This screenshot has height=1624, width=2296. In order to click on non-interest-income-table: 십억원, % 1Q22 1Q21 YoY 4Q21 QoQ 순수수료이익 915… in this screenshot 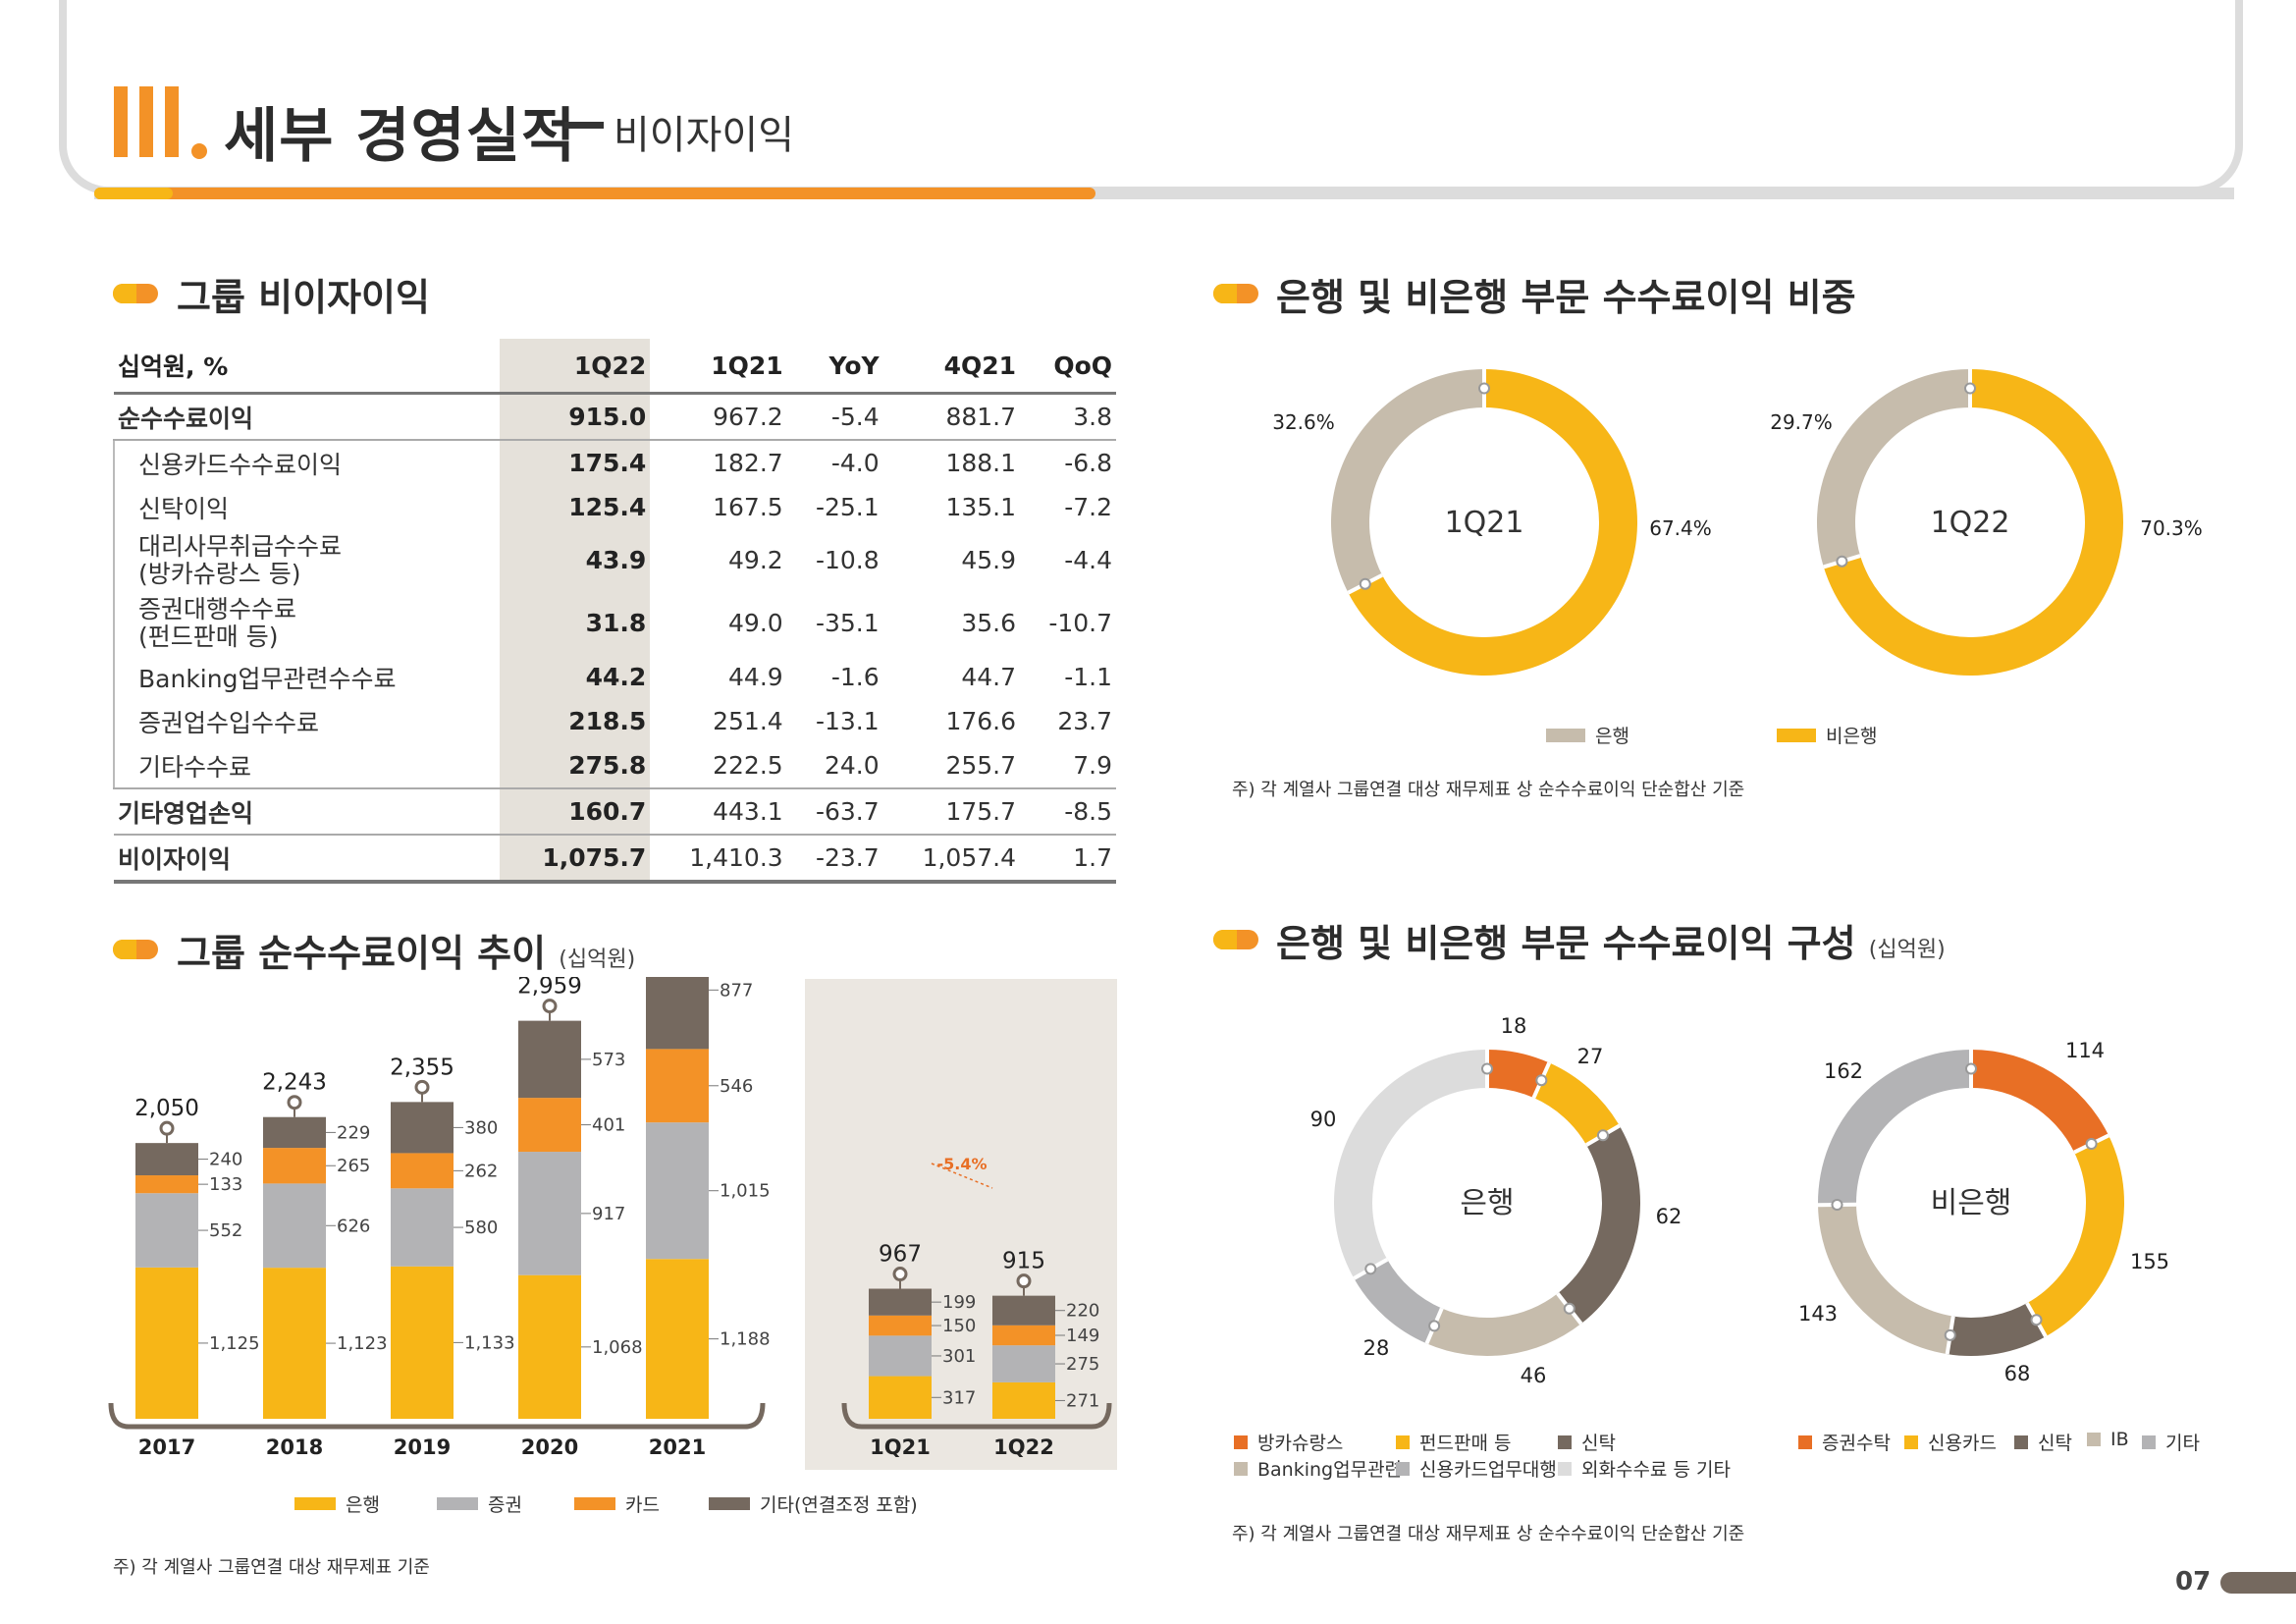, I will do `click(614, 611)`.